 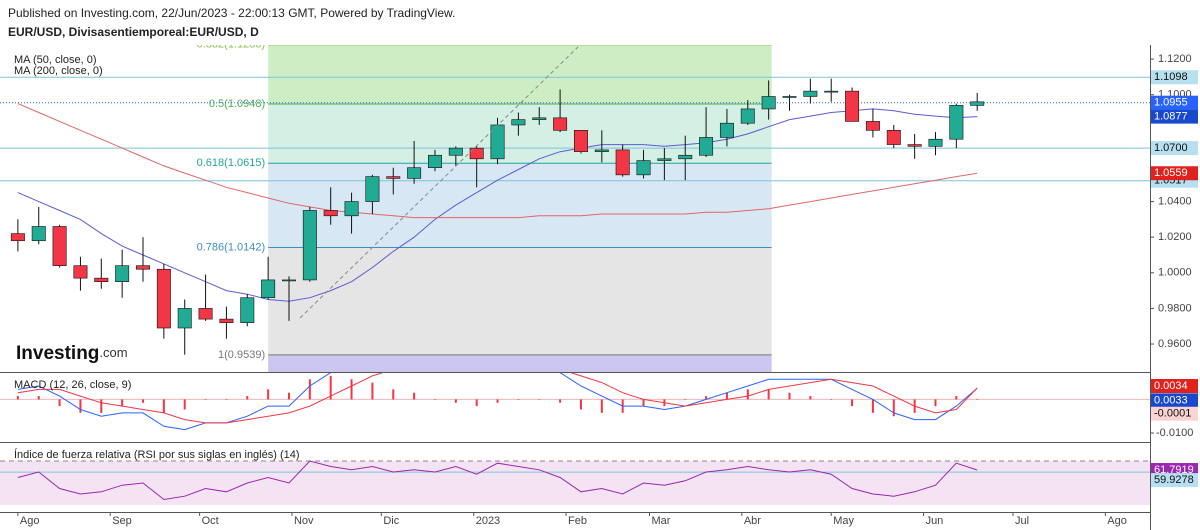 I want to click on price-label: 0.0033, so click(x=1171, y=400).